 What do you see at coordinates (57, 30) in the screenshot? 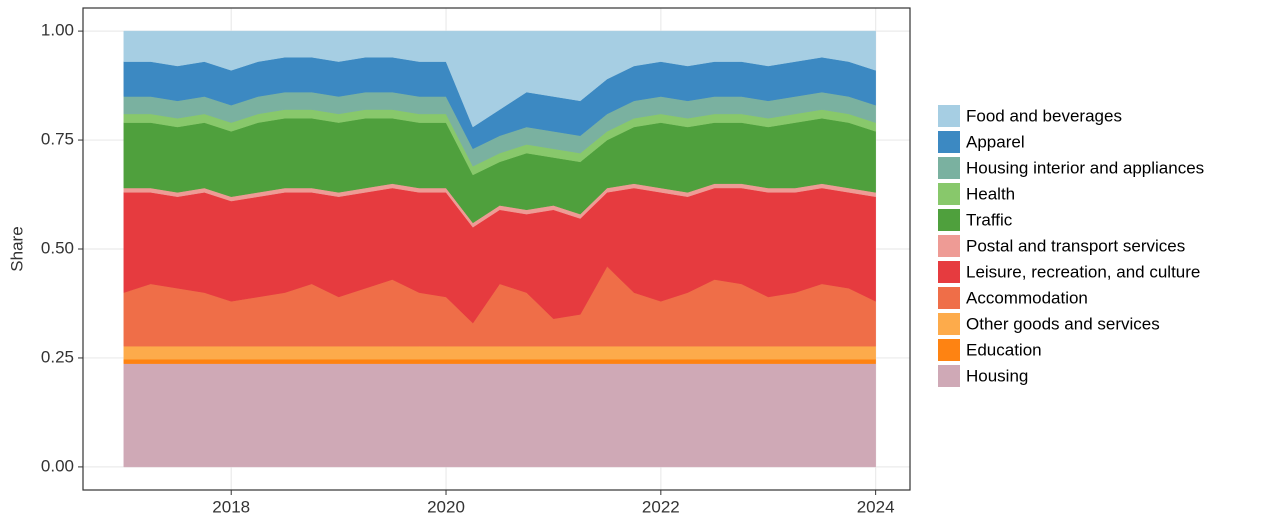
I see `y-tick-label: 1.00` at bounding box center [57, 30].